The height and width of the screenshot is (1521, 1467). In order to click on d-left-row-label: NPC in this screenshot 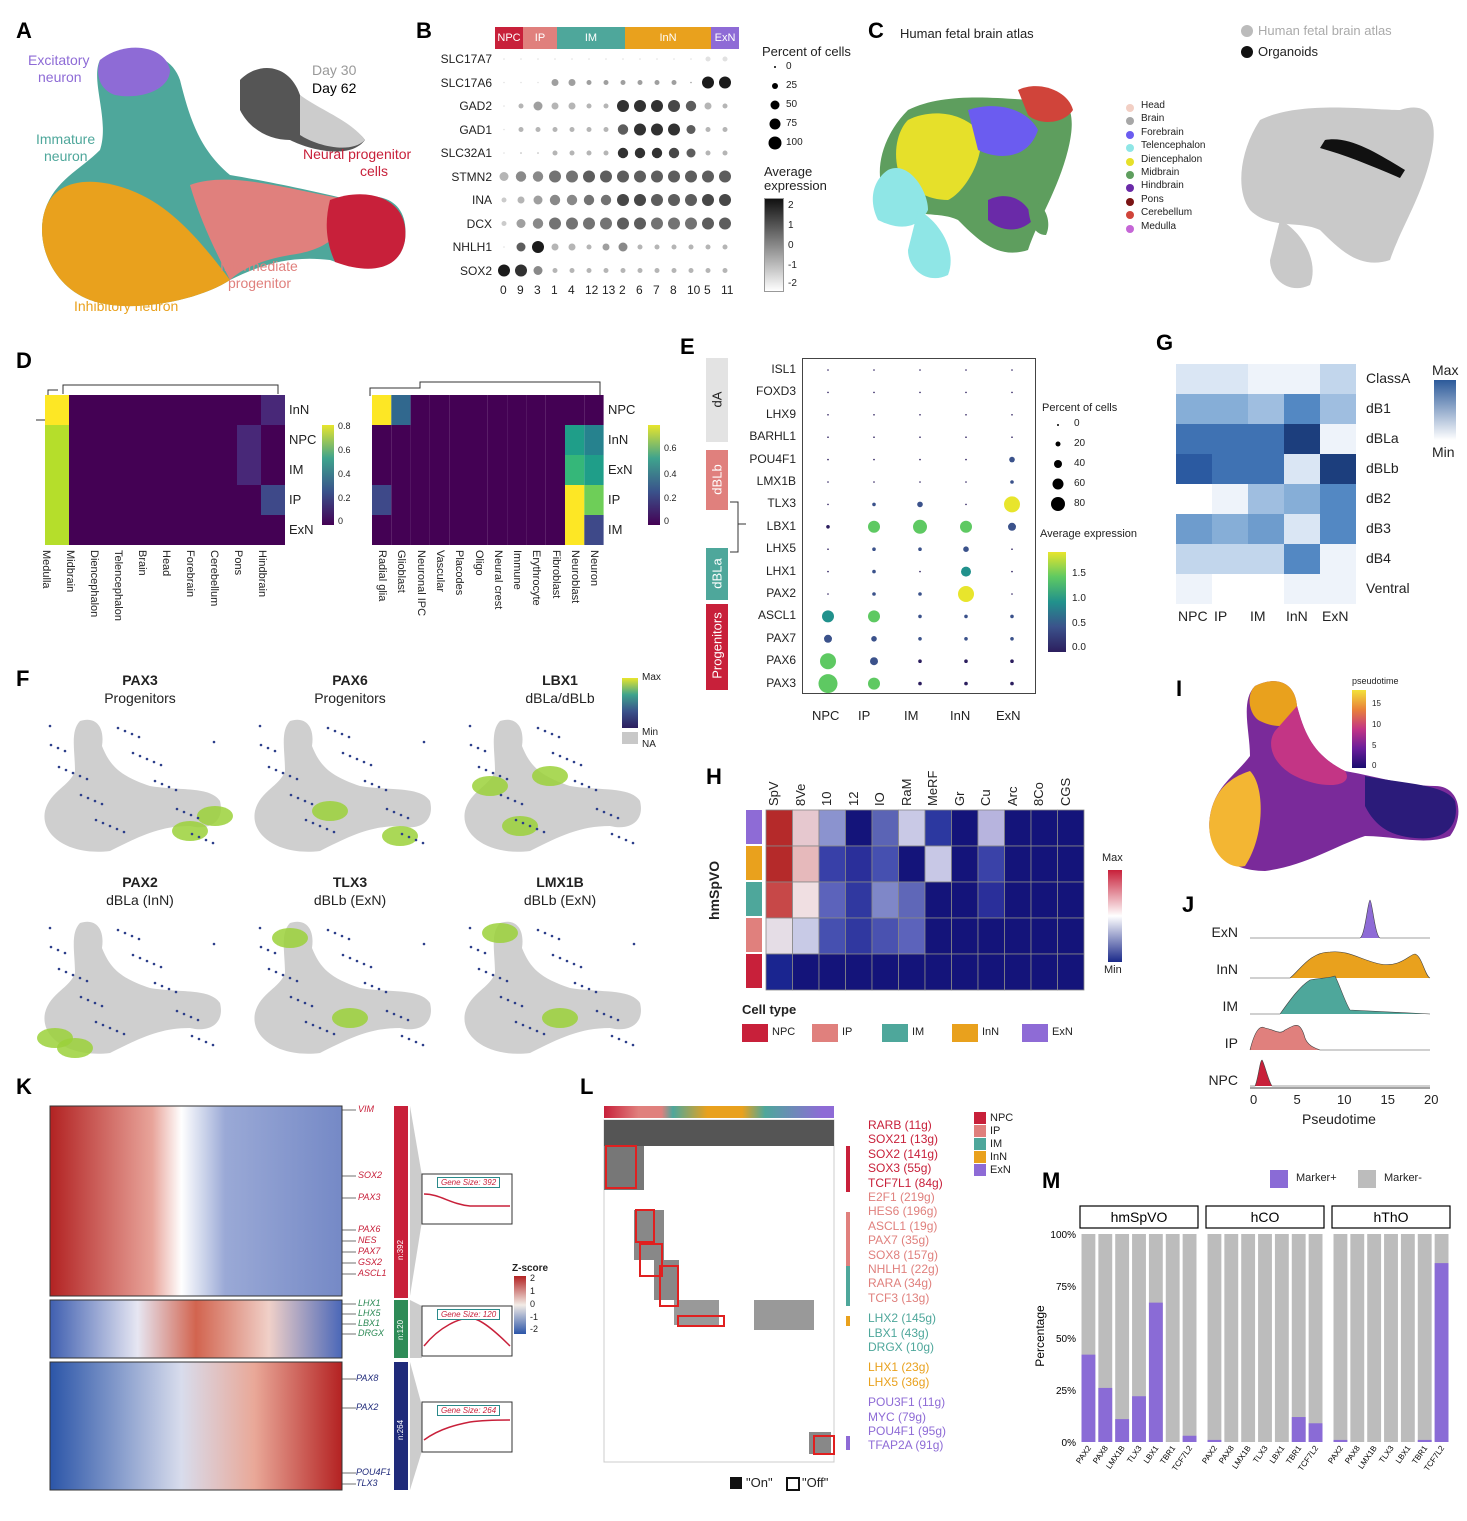, I will do `click(303, 439)`.